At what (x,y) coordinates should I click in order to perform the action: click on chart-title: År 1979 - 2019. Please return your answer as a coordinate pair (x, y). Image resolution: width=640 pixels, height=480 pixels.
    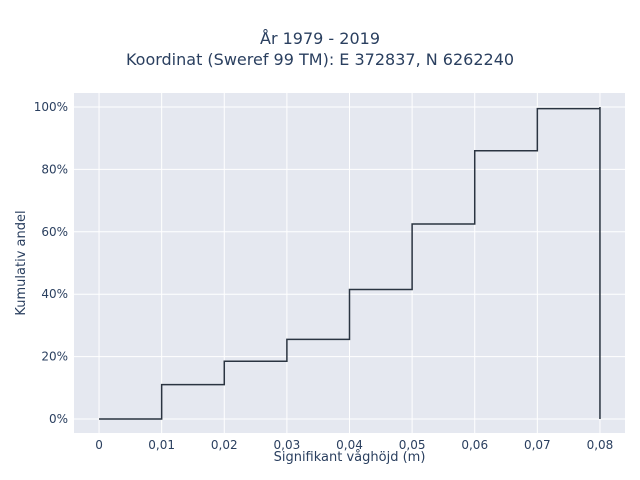
    Looking at the image, I should click on (320, 38).